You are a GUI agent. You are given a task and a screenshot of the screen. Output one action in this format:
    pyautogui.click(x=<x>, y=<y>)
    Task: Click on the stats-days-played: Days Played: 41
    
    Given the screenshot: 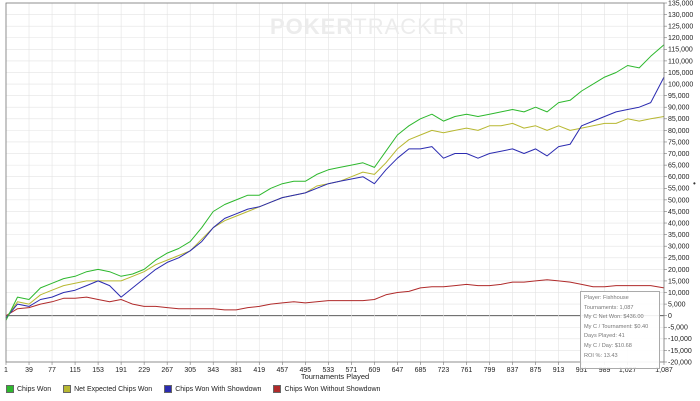 What is the action you would take?
    pyautogui.click(x=604, y=336)
    